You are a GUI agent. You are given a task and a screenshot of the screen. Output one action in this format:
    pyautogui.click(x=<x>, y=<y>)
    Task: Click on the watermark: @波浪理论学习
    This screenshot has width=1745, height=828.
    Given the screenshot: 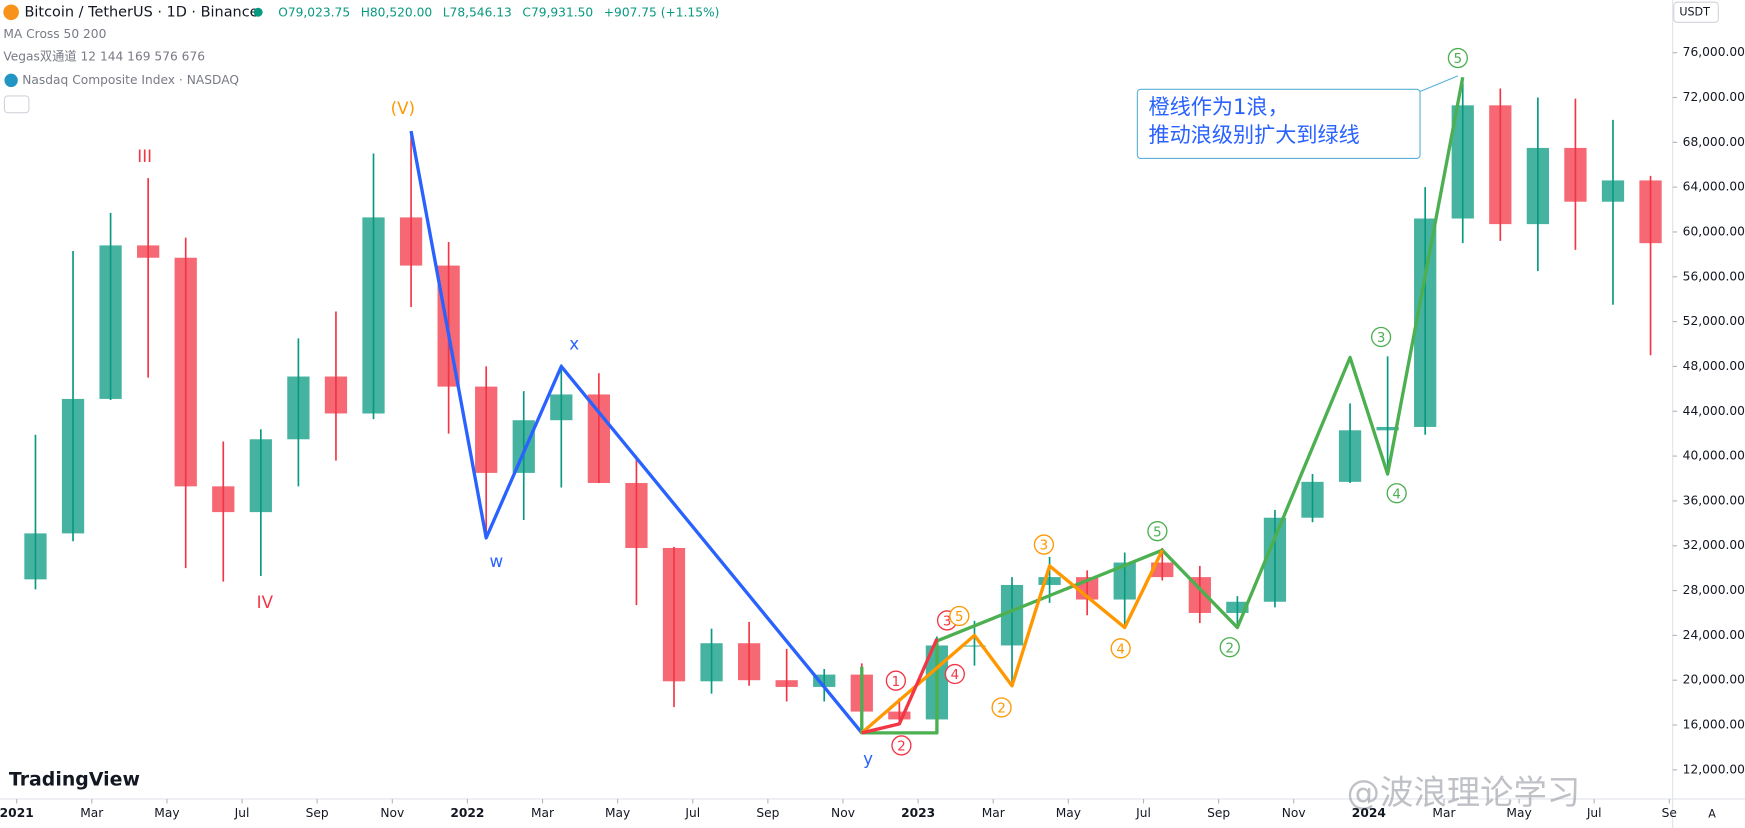 What is the action you would take?
    pyautogui.click(x=1464, y=792)
    